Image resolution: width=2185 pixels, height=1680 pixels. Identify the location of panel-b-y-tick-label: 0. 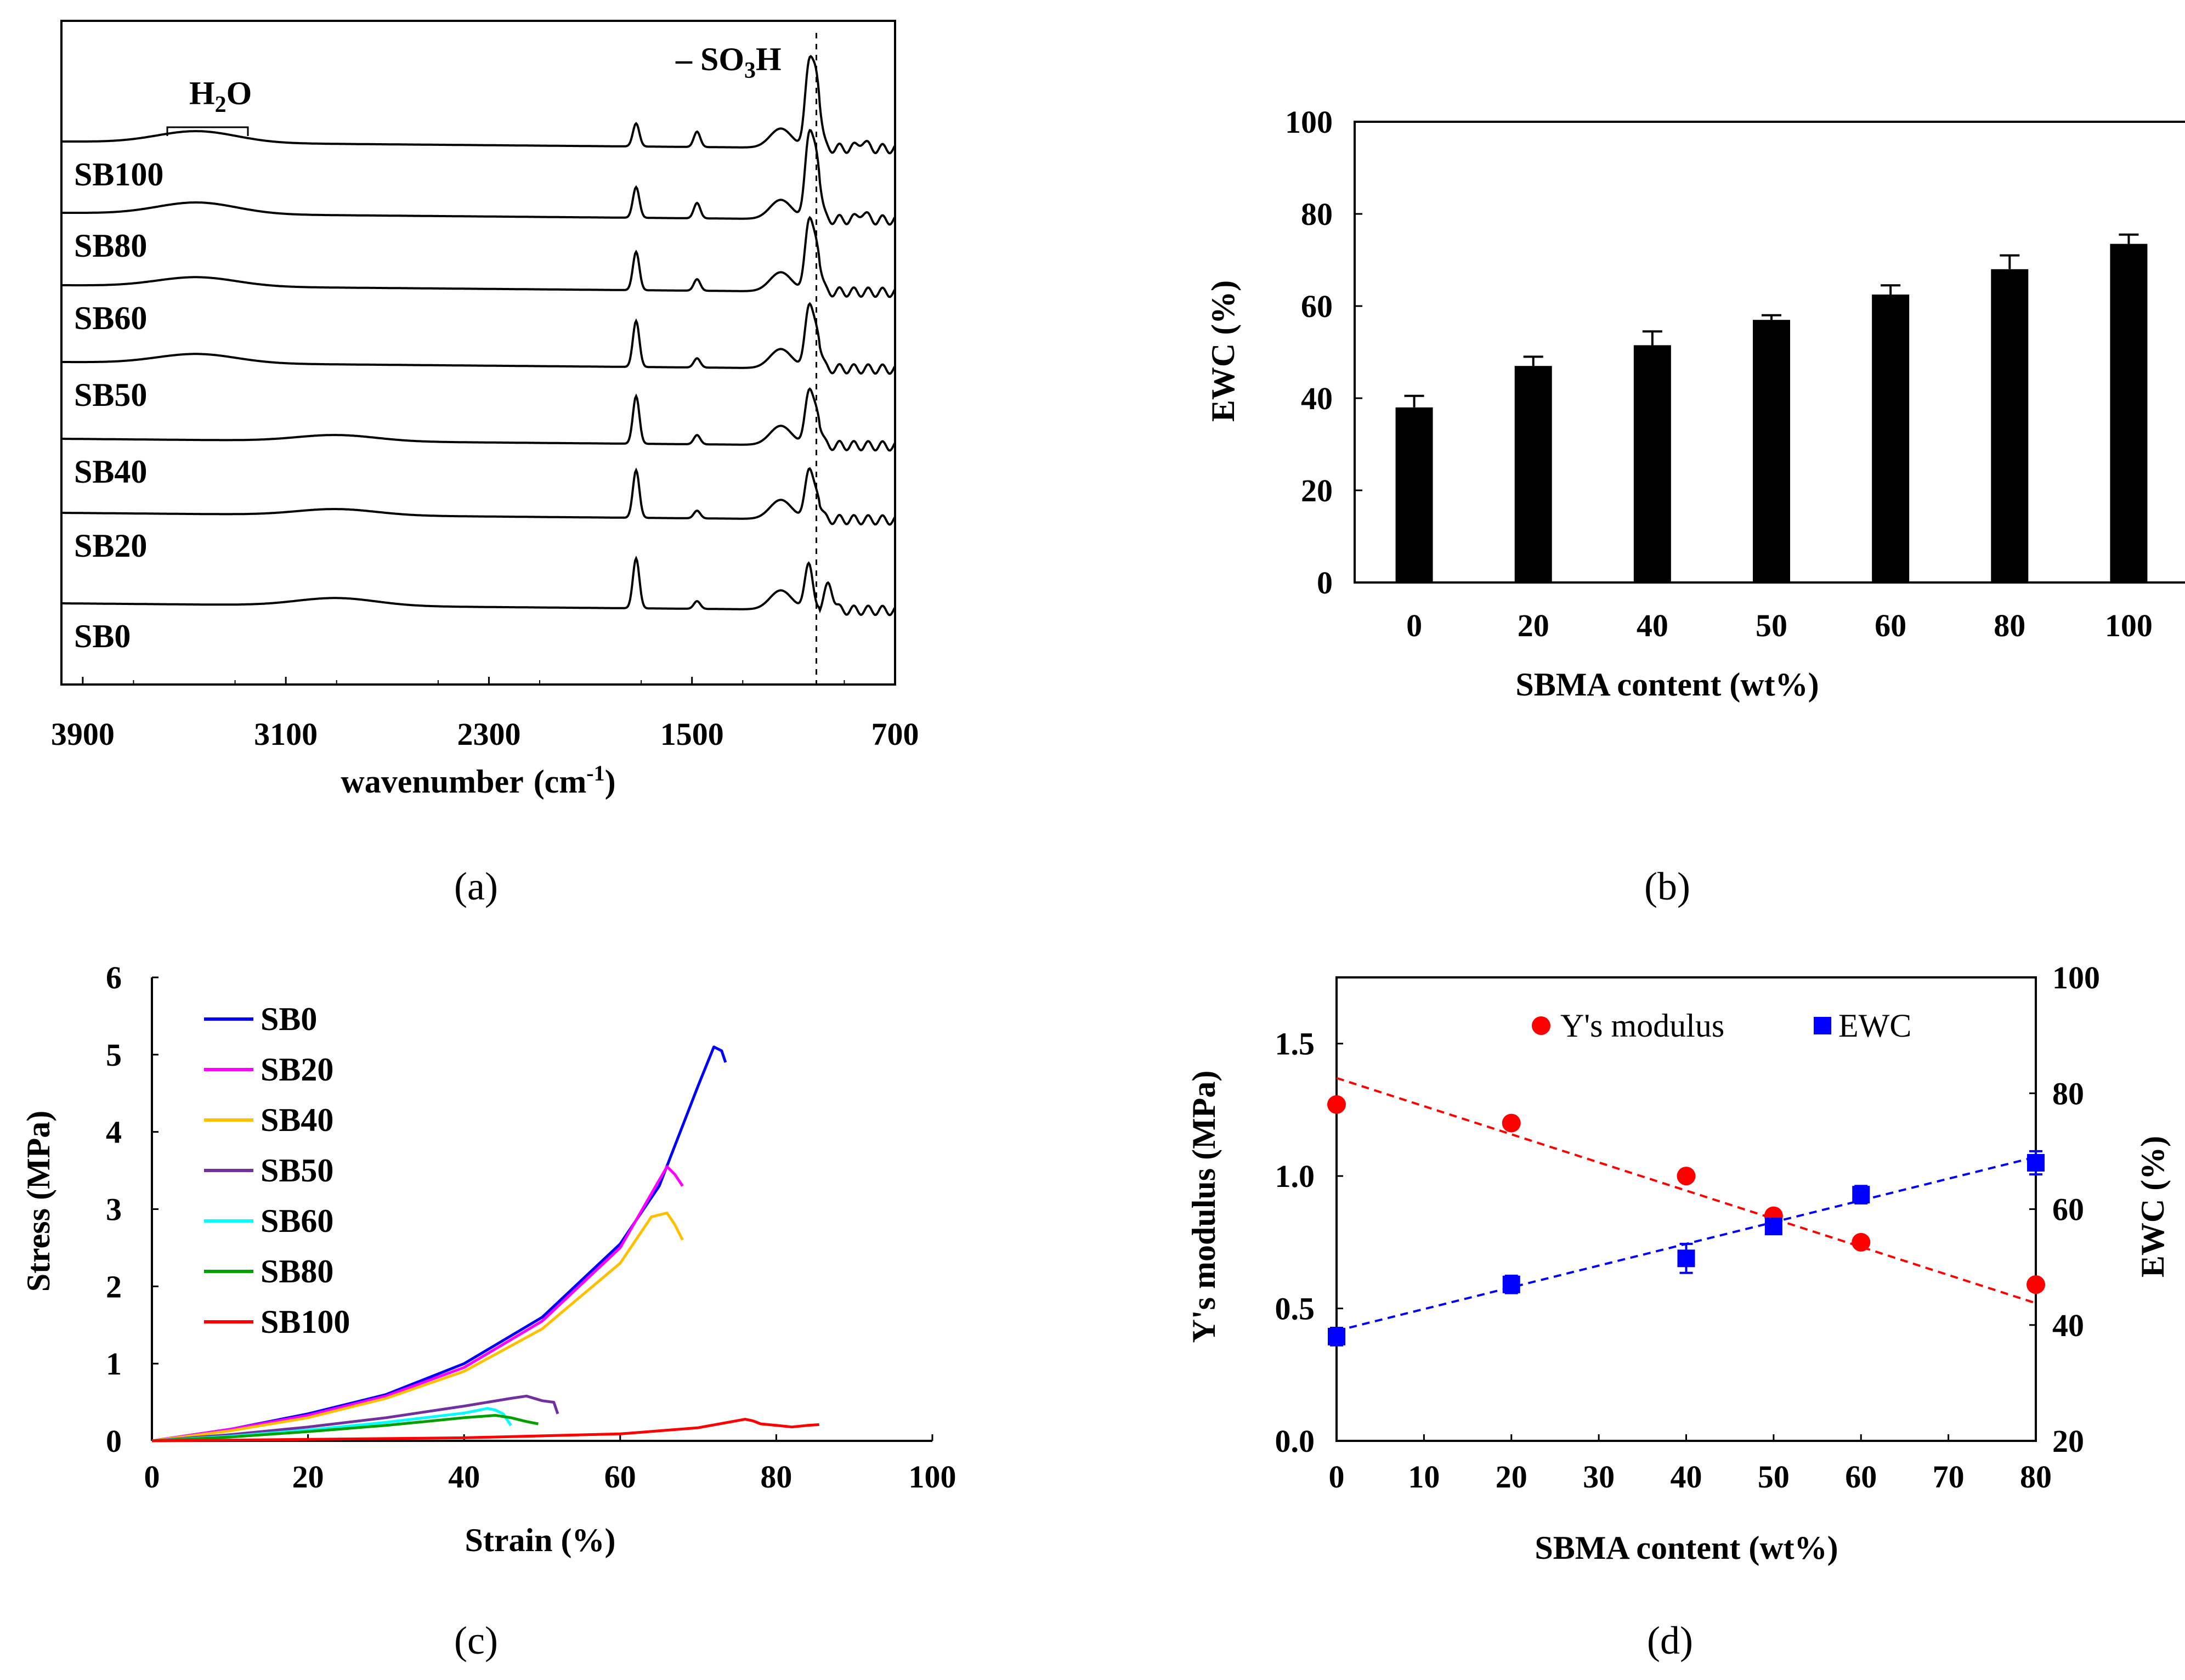
(1325, 583).